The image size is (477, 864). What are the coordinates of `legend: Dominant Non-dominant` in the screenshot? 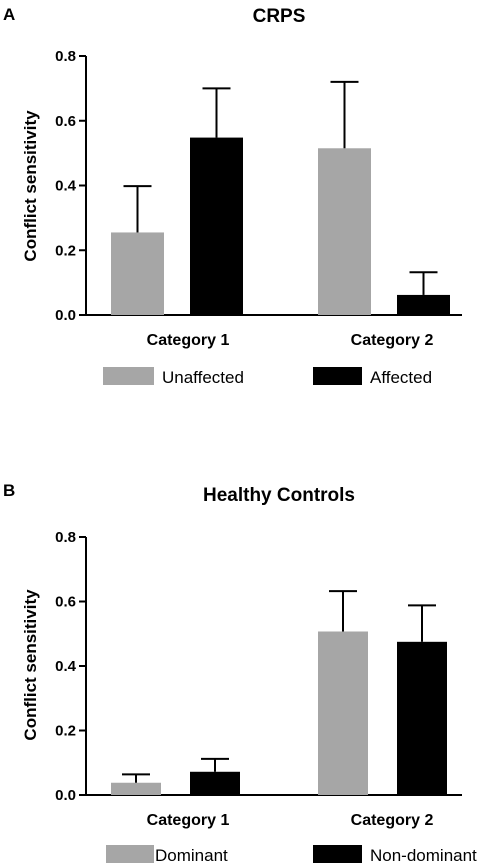 It's located at (291, 854).